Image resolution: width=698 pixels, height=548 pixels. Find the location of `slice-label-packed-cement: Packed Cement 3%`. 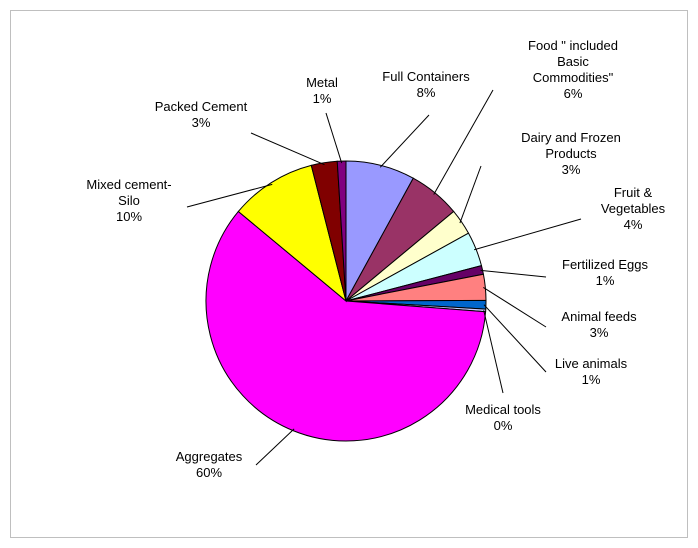

slice-label-packed-cement: Packed Cement 3% is located at coordinates (201, 114).